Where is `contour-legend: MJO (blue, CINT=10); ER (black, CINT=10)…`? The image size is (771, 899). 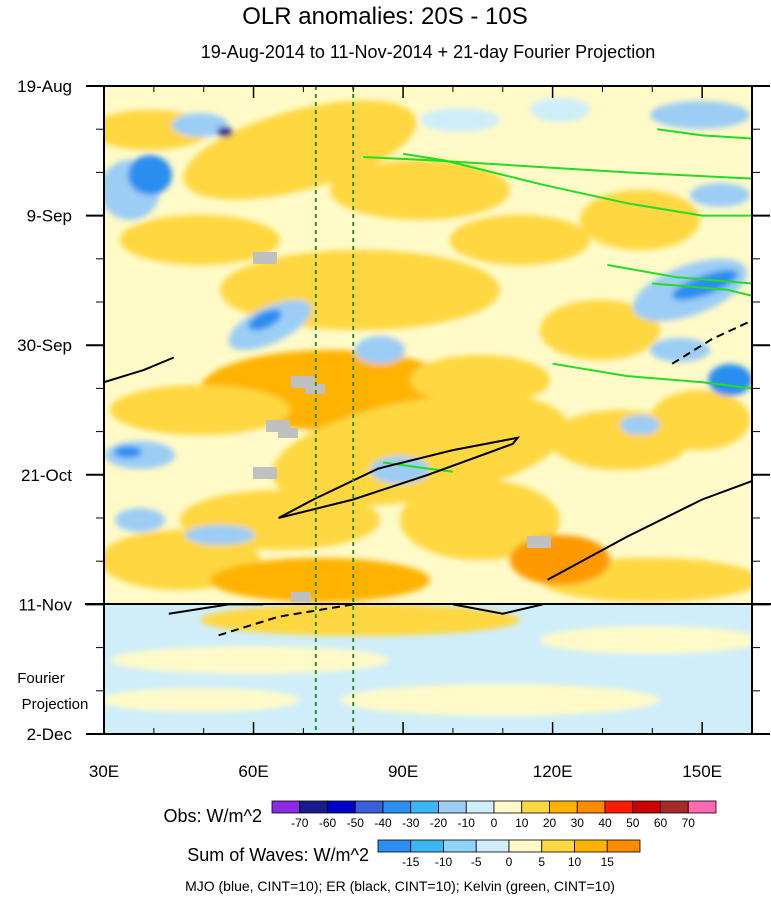
contour-legend: MJO (blue, CINT=10); ER (black, CINT=10)… is located at coordinates (400, 886).